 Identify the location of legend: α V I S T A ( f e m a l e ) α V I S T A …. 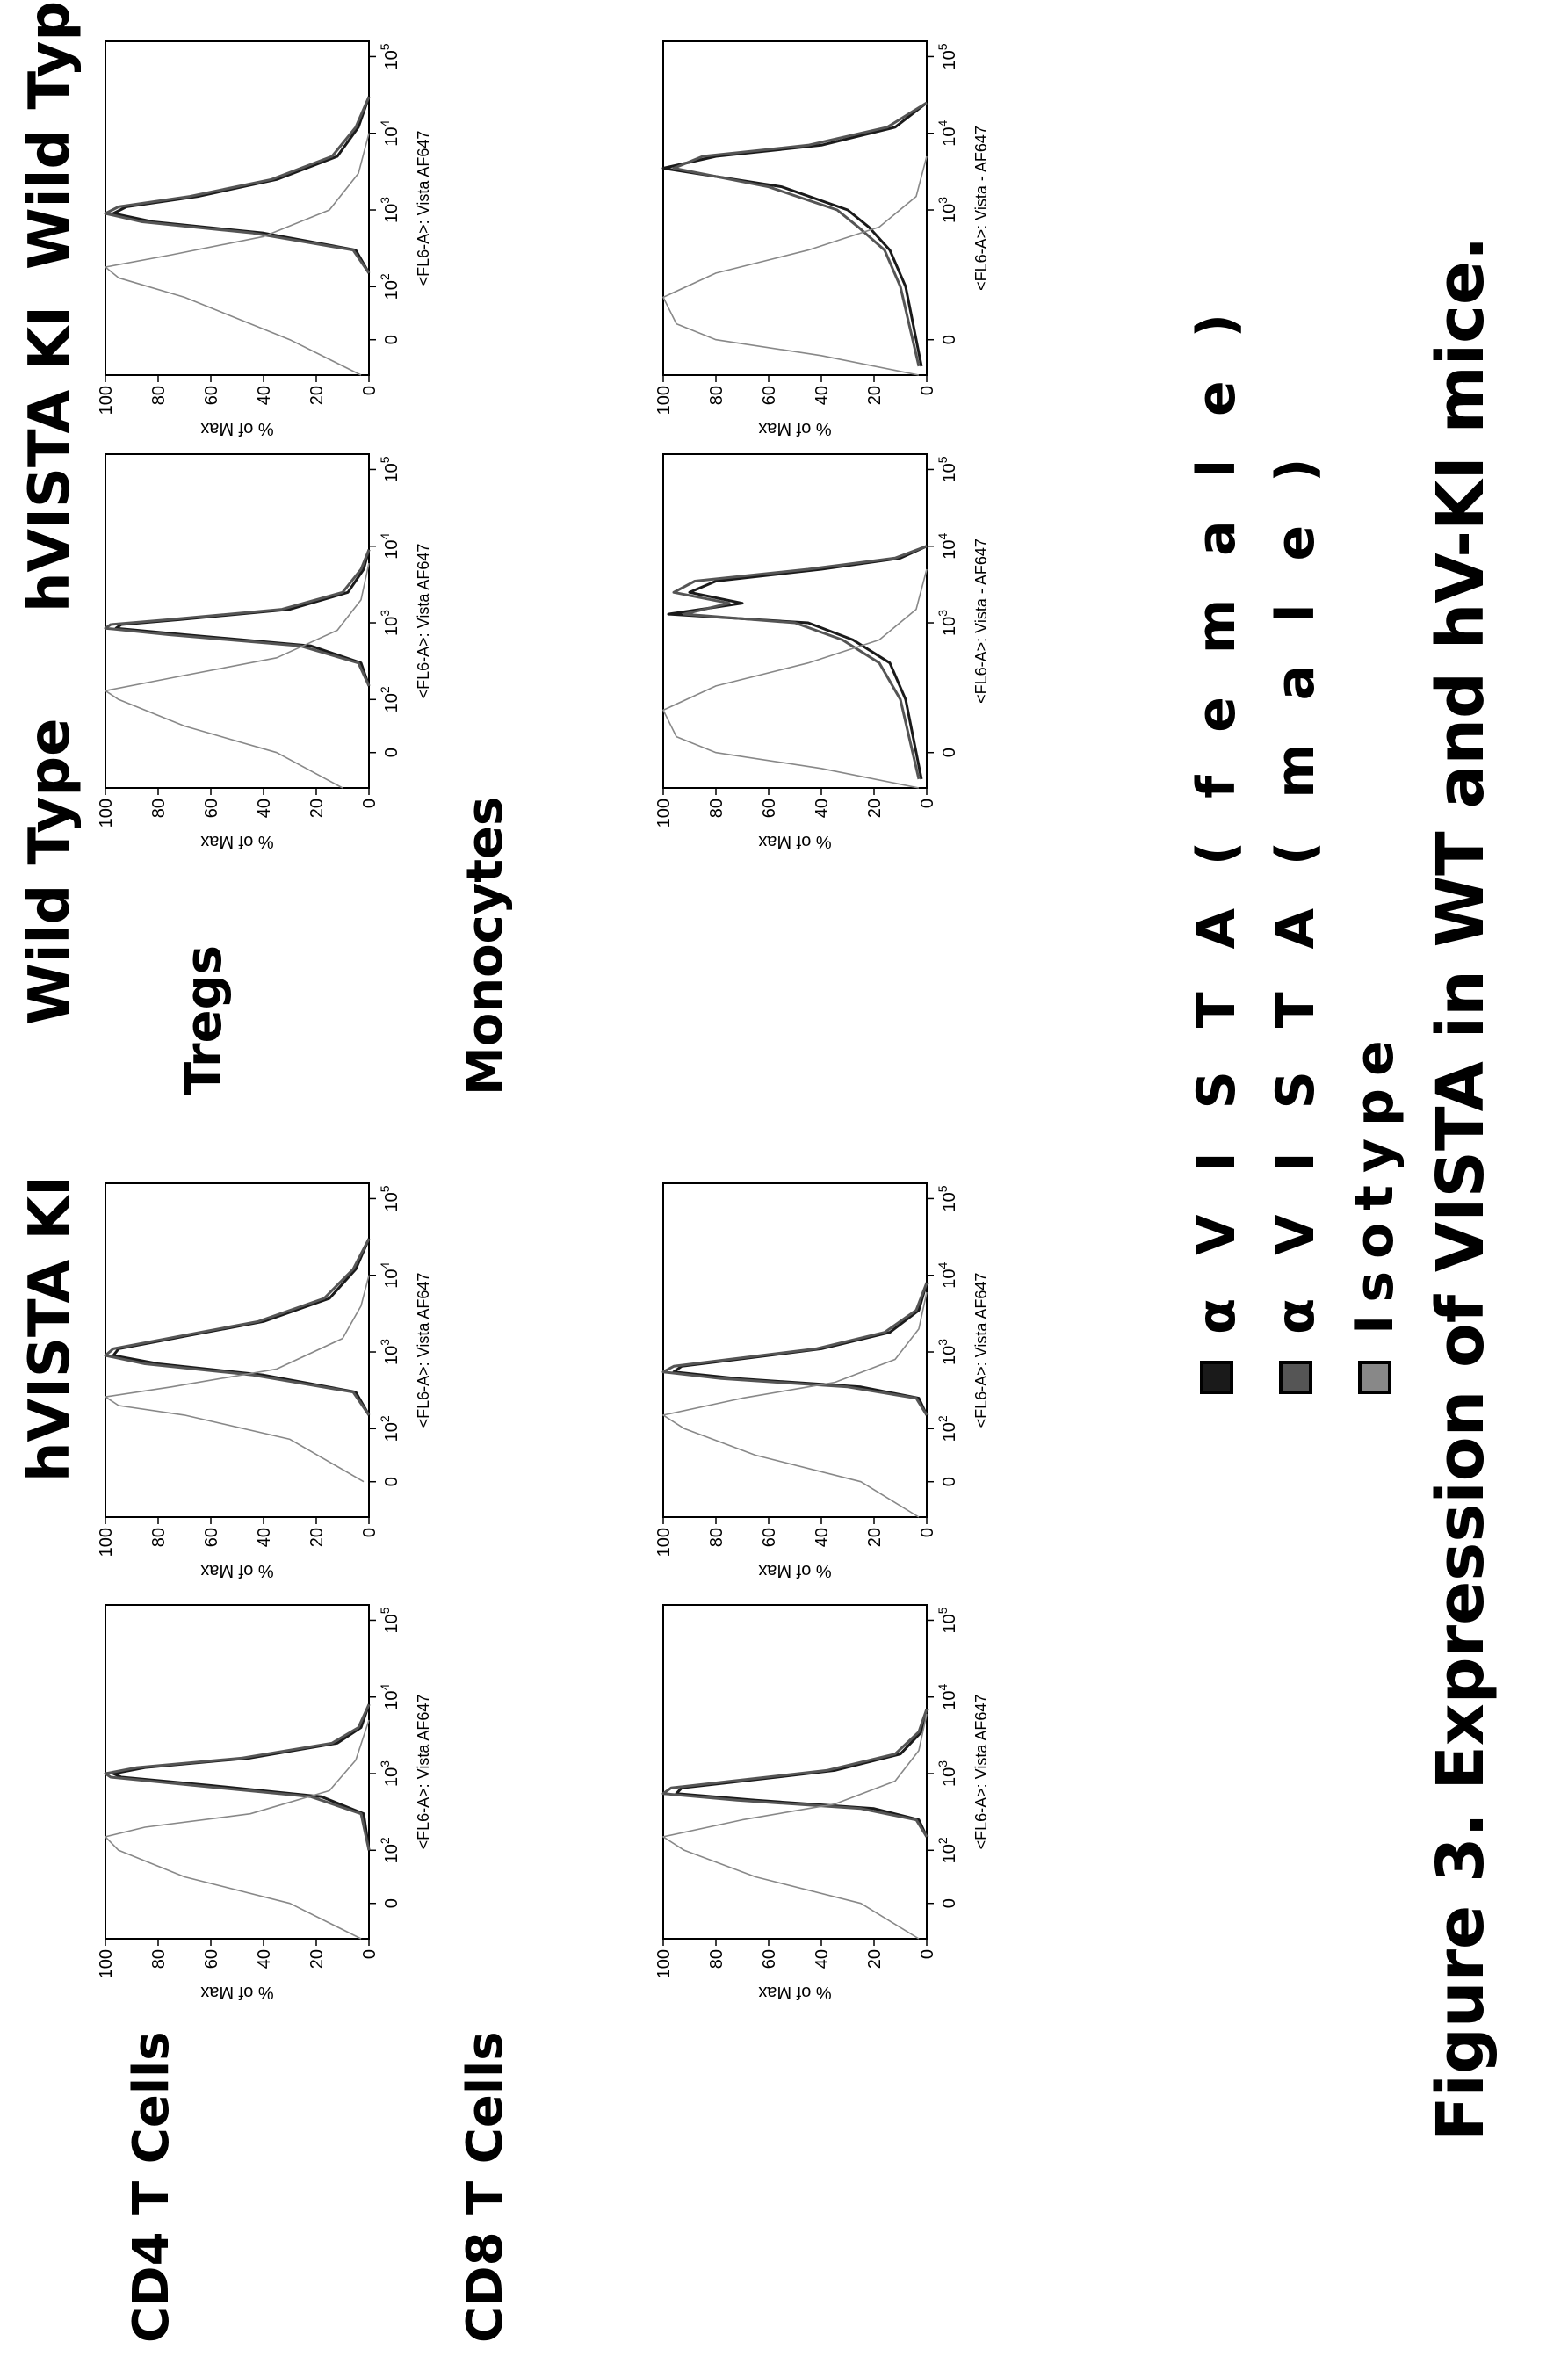
(1295, 847).